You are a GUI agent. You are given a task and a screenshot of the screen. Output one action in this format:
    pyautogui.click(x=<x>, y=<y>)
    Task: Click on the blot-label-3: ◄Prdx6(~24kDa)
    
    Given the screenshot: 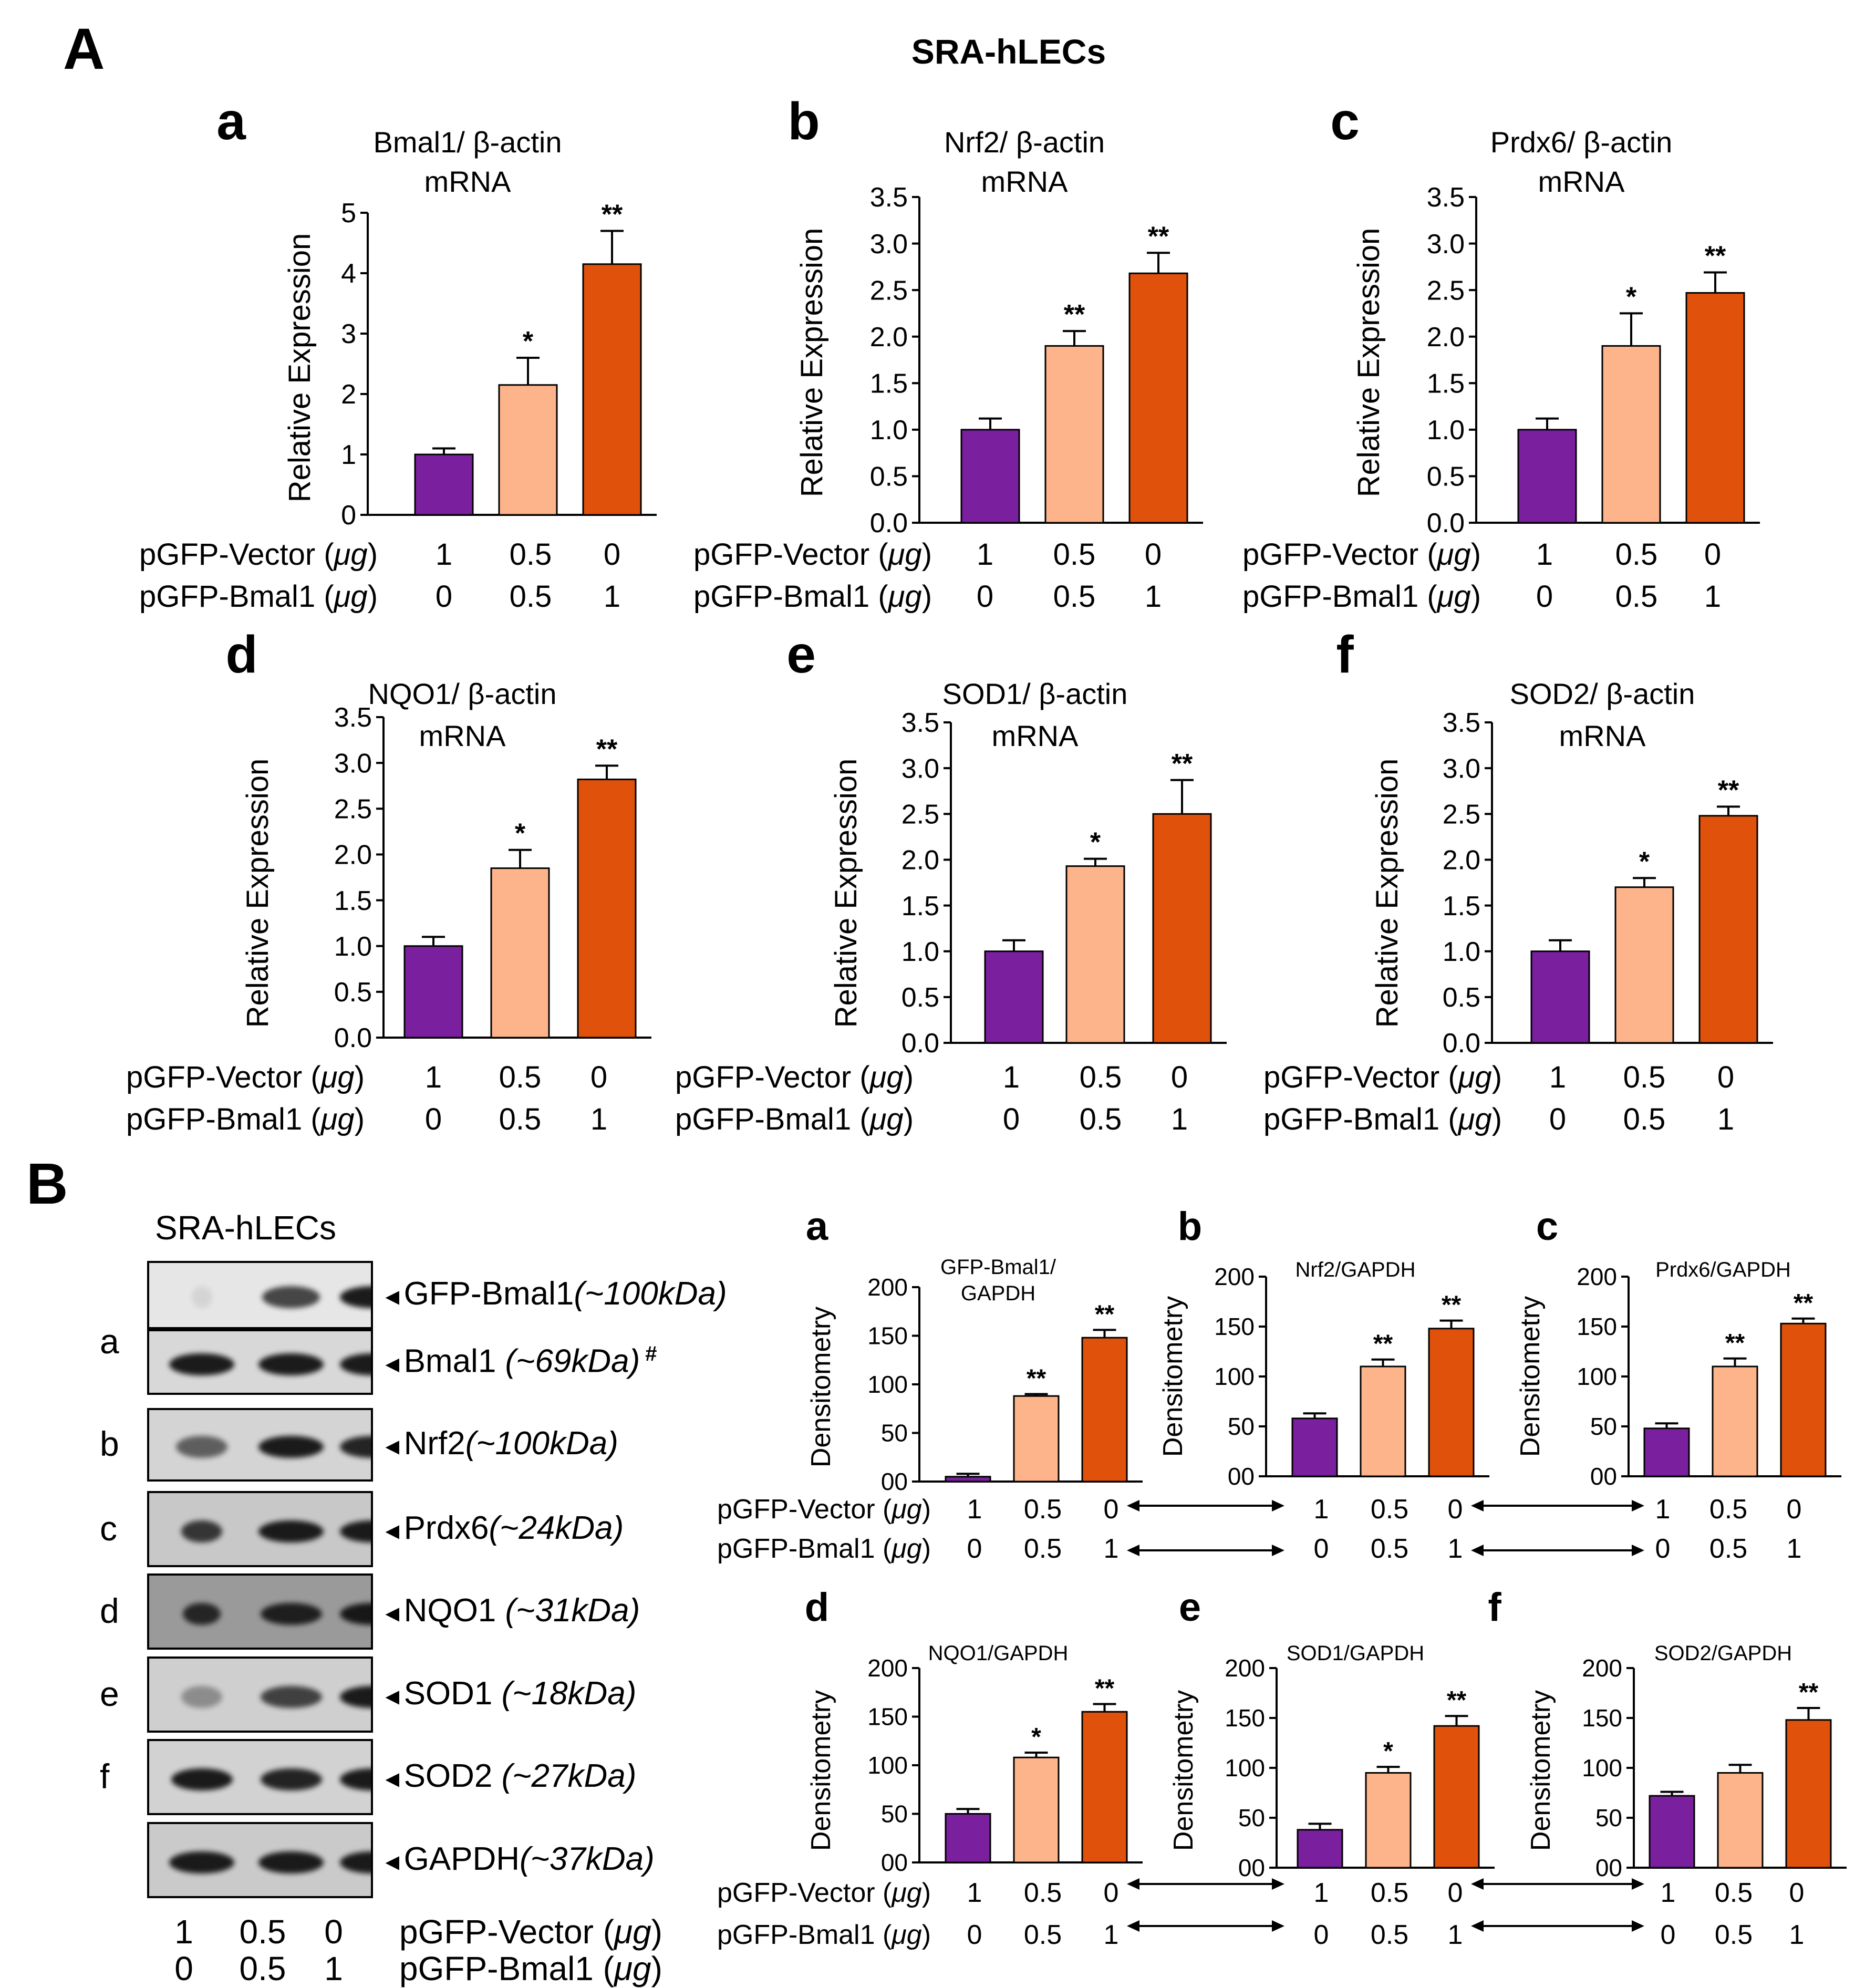 What is the action you would take?
    pyautogui.click(x=502, y=1528)
    